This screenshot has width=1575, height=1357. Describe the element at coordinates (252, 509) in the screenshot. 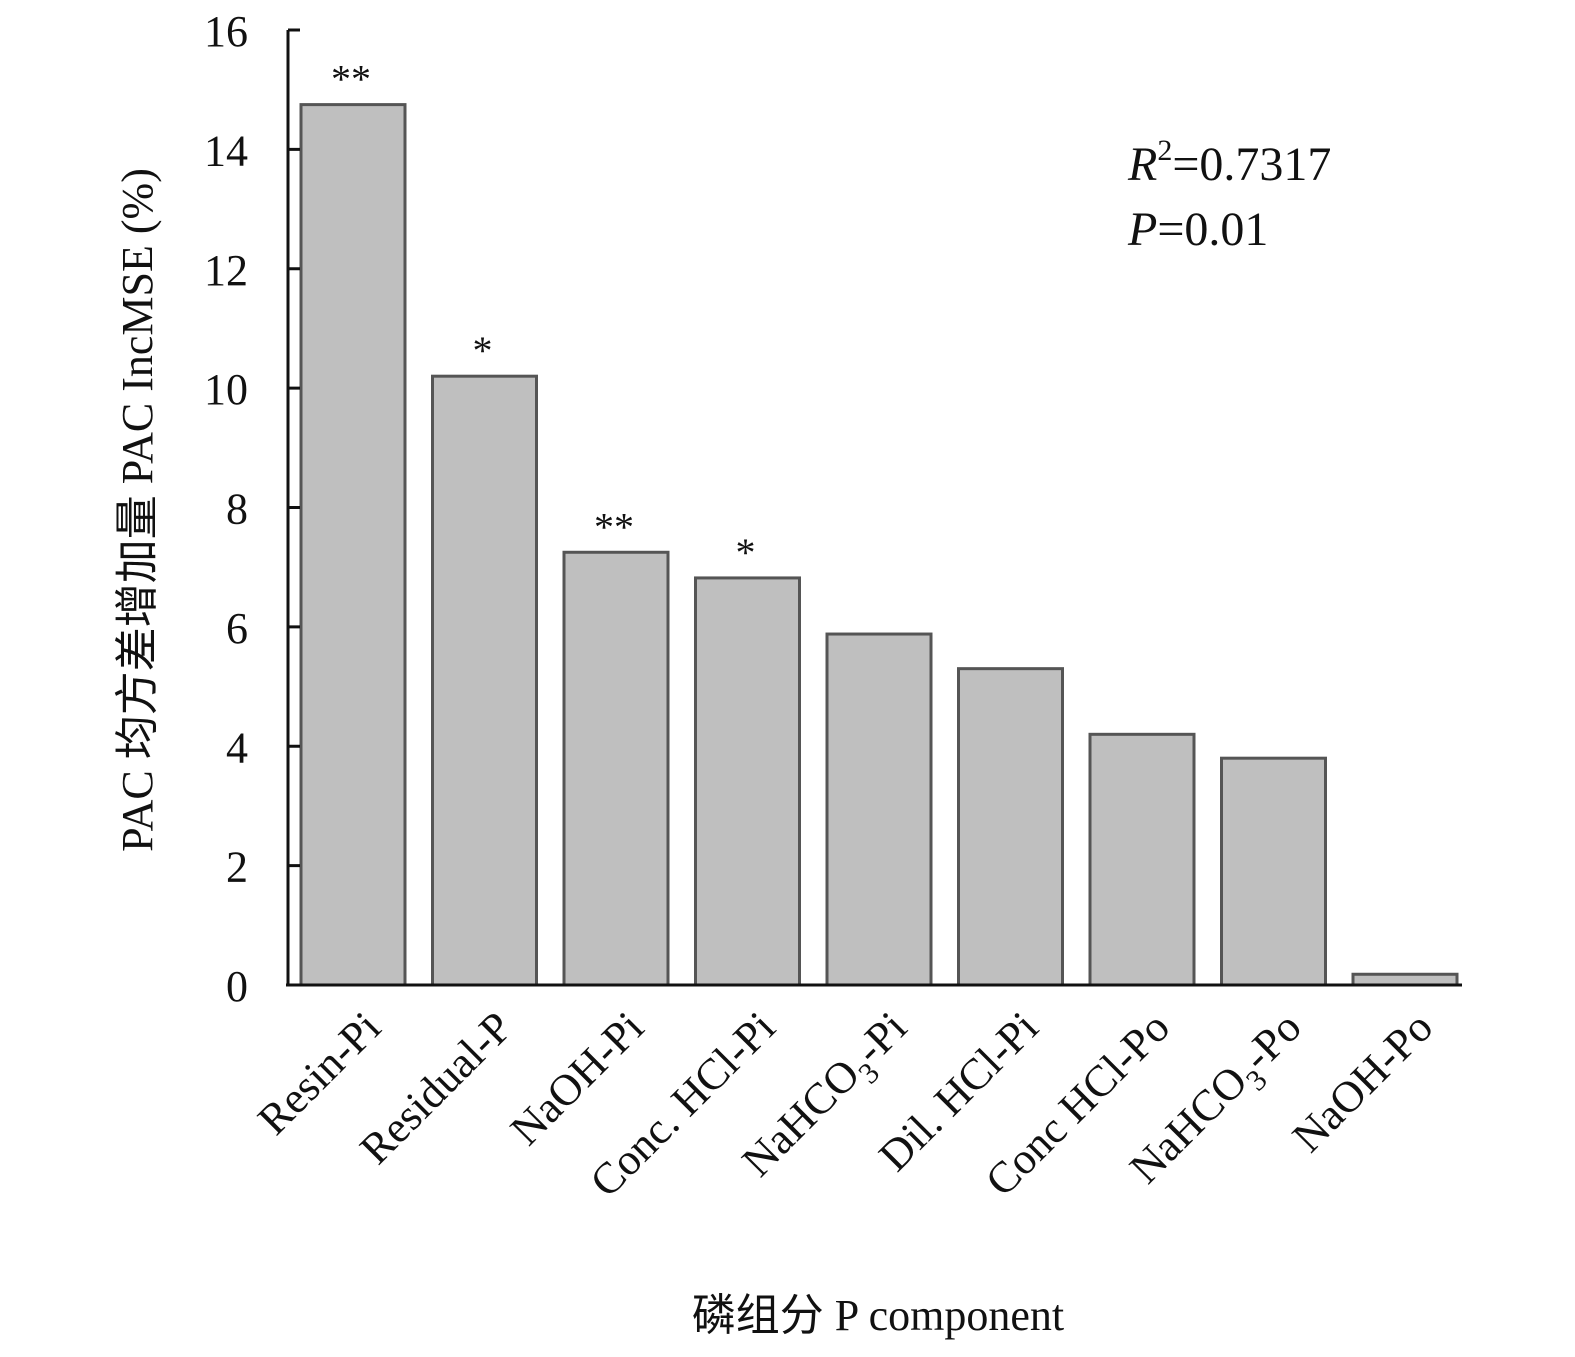

I see `y-axis-ticks: 0 2 4 6 8 10 12 14 16` at that location.